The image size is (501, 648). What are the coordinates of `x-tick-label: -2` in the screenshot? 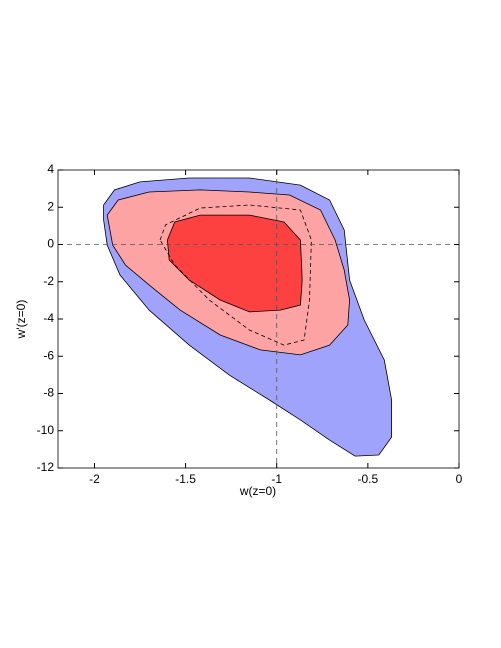 It's located at (94, 479).